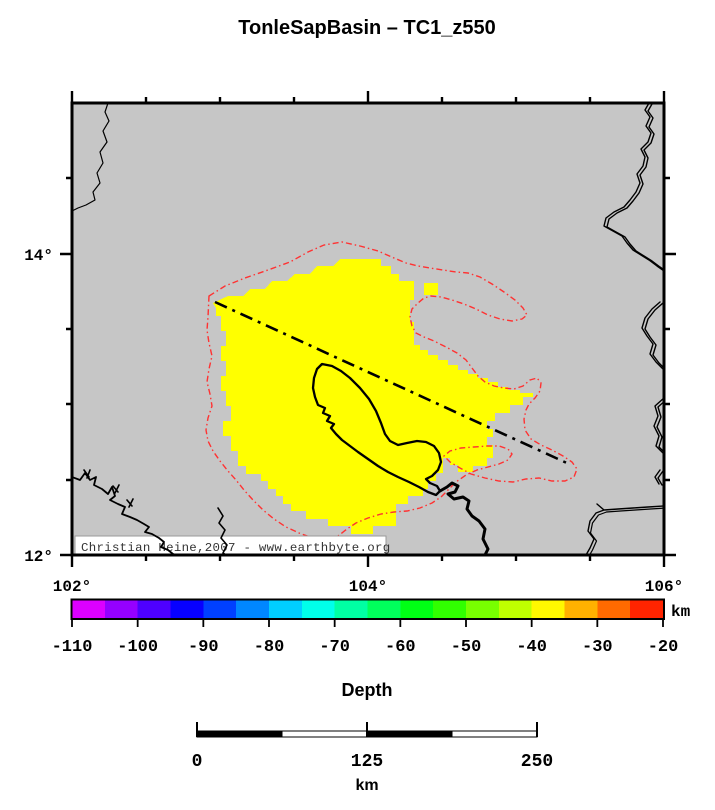 Image resolution: width=715 pixels, height=810 pixels. Describe the element at coordinates (537, 762) in the screenshot. I see `scalebar-tick-label-250: 250` at that location.